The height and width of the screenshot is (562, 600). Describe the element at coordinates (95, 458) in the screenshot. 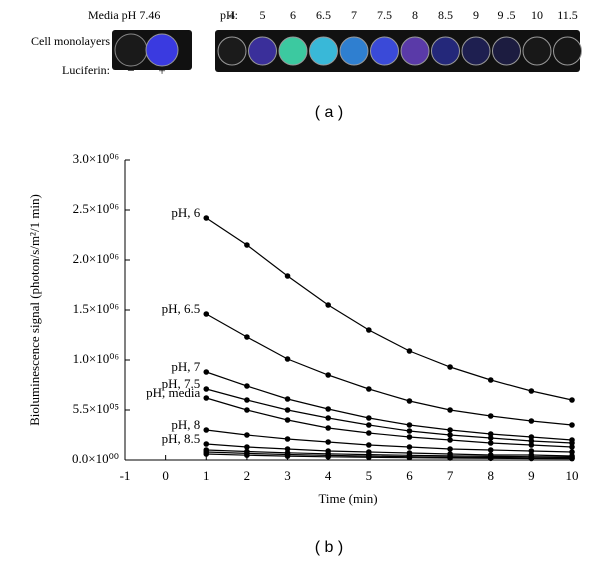

I see `y-tick-label: 0.0×10⁰⁰` at that location.